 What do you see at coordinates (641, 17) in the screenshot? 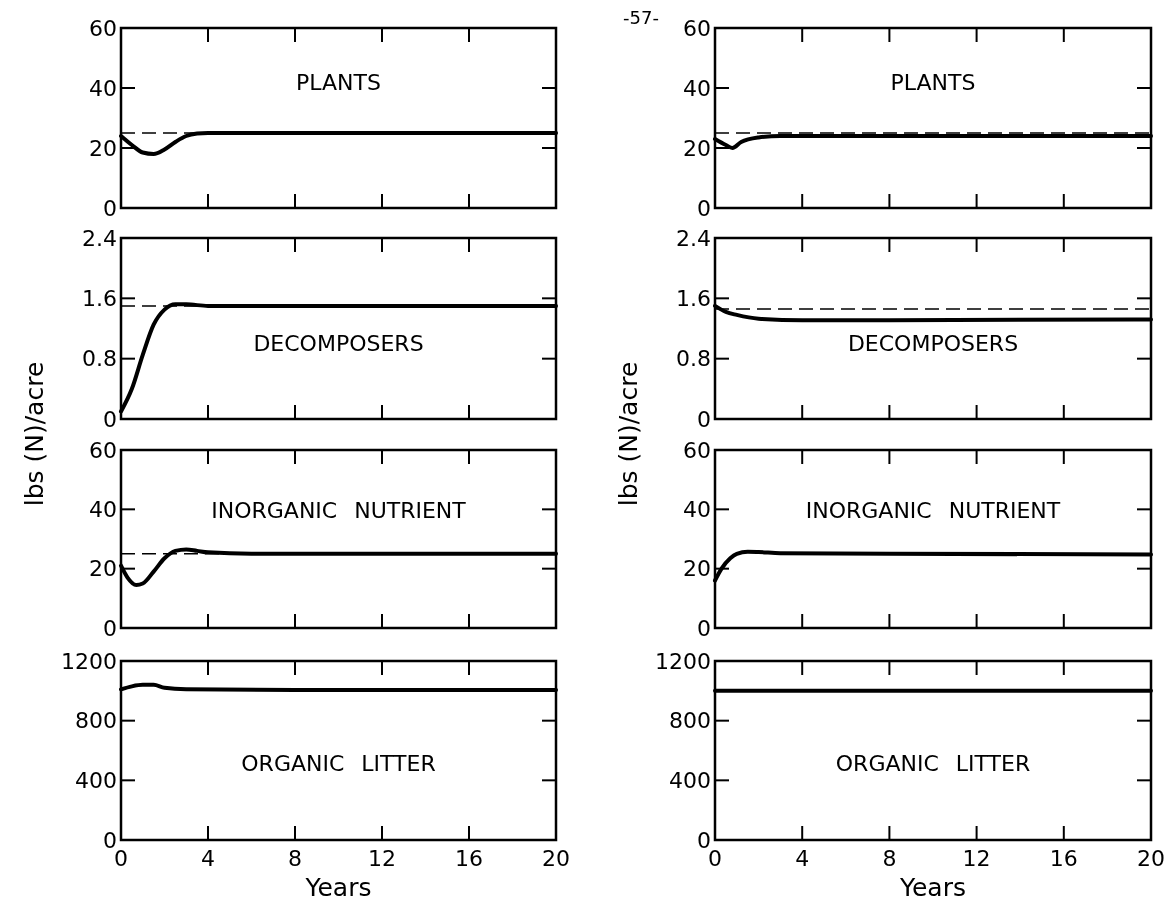
I see `text: -57-` at bounding box center [641, 17].